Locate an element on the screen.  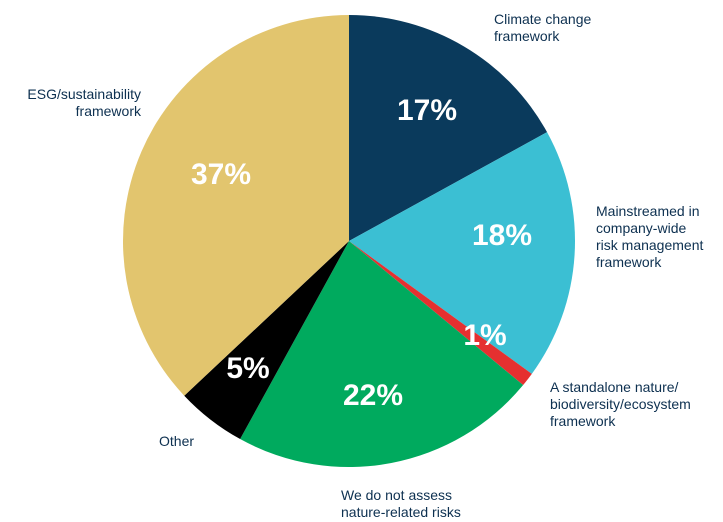
slice-category-label-line: We do not assess is located at coordinates (396, 495).